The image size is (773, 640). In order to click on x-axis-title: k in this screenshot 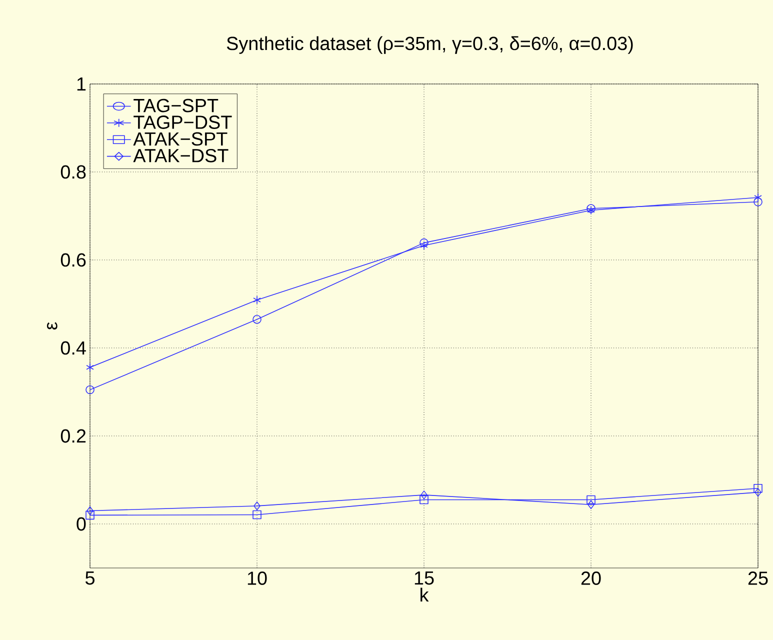, I will do `click(424, 595)`.